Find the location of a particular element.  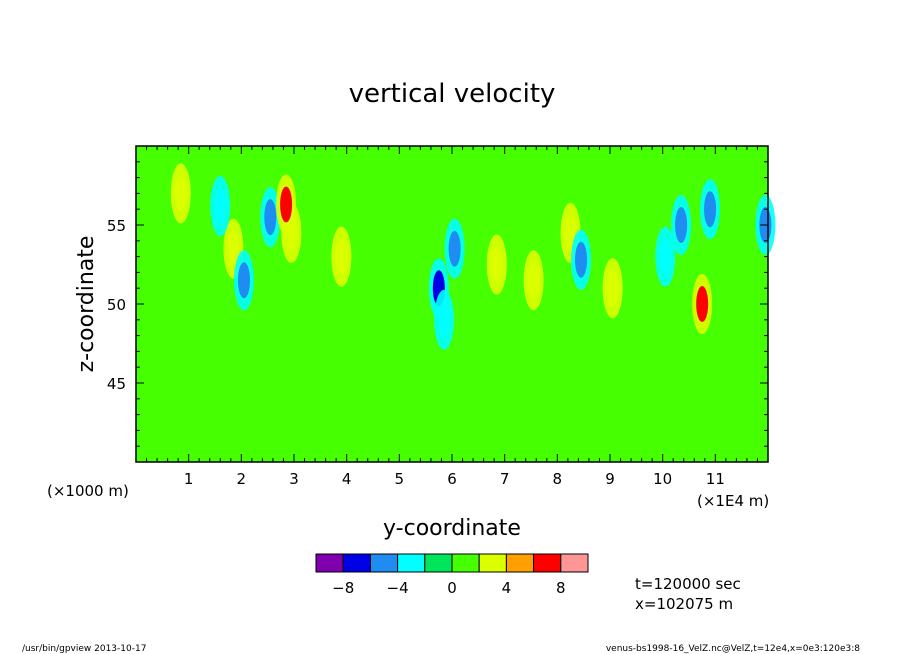

colorbar: −8 −4 0 4 8 is located at coordinates (452, 575).